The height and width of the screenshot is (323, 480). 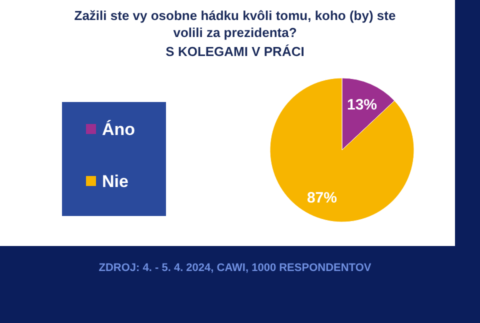 I want to click on chart-title: Zažili ste vy osobne hádku kvôli tomu, koho (by) ste volili za prezidenta?, so click(x=235, y=24).